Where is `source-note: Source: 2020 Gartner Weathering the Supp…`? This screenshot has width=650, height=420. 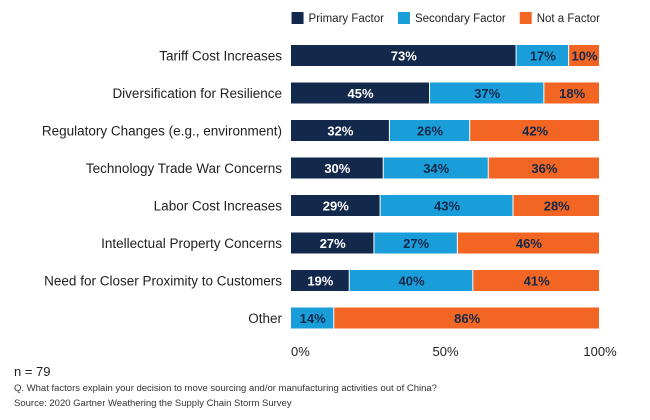
source-note: Source: 2020 Gartner Weathering the Supp… is located at coordinates (153, 403).